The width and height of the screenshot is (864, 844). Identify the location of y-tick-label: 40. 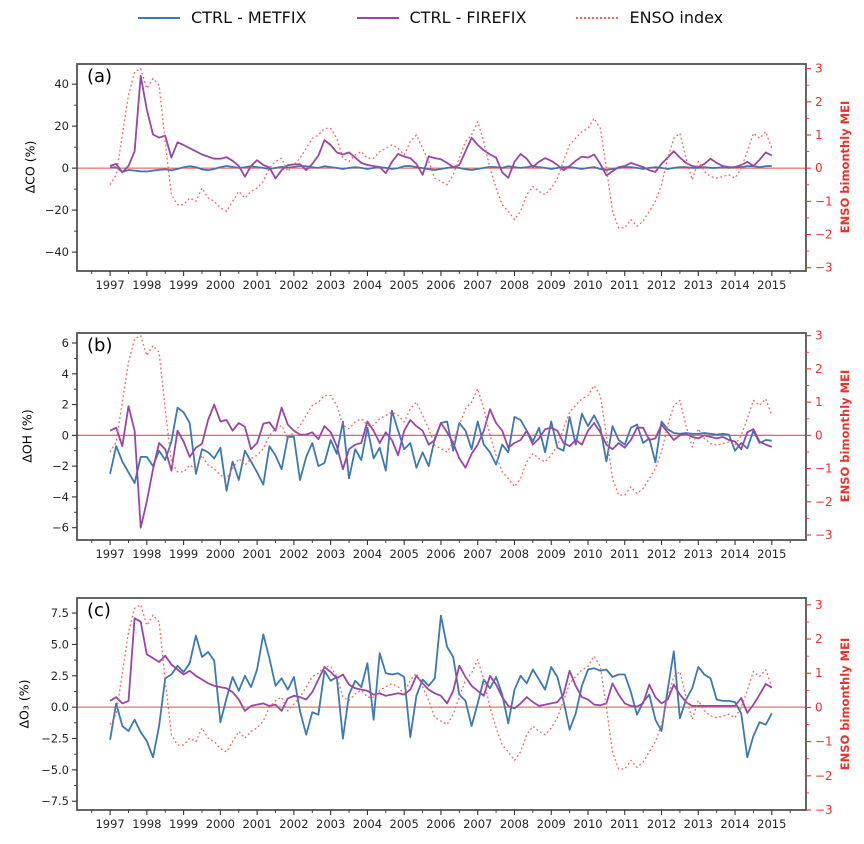
(61, 84).